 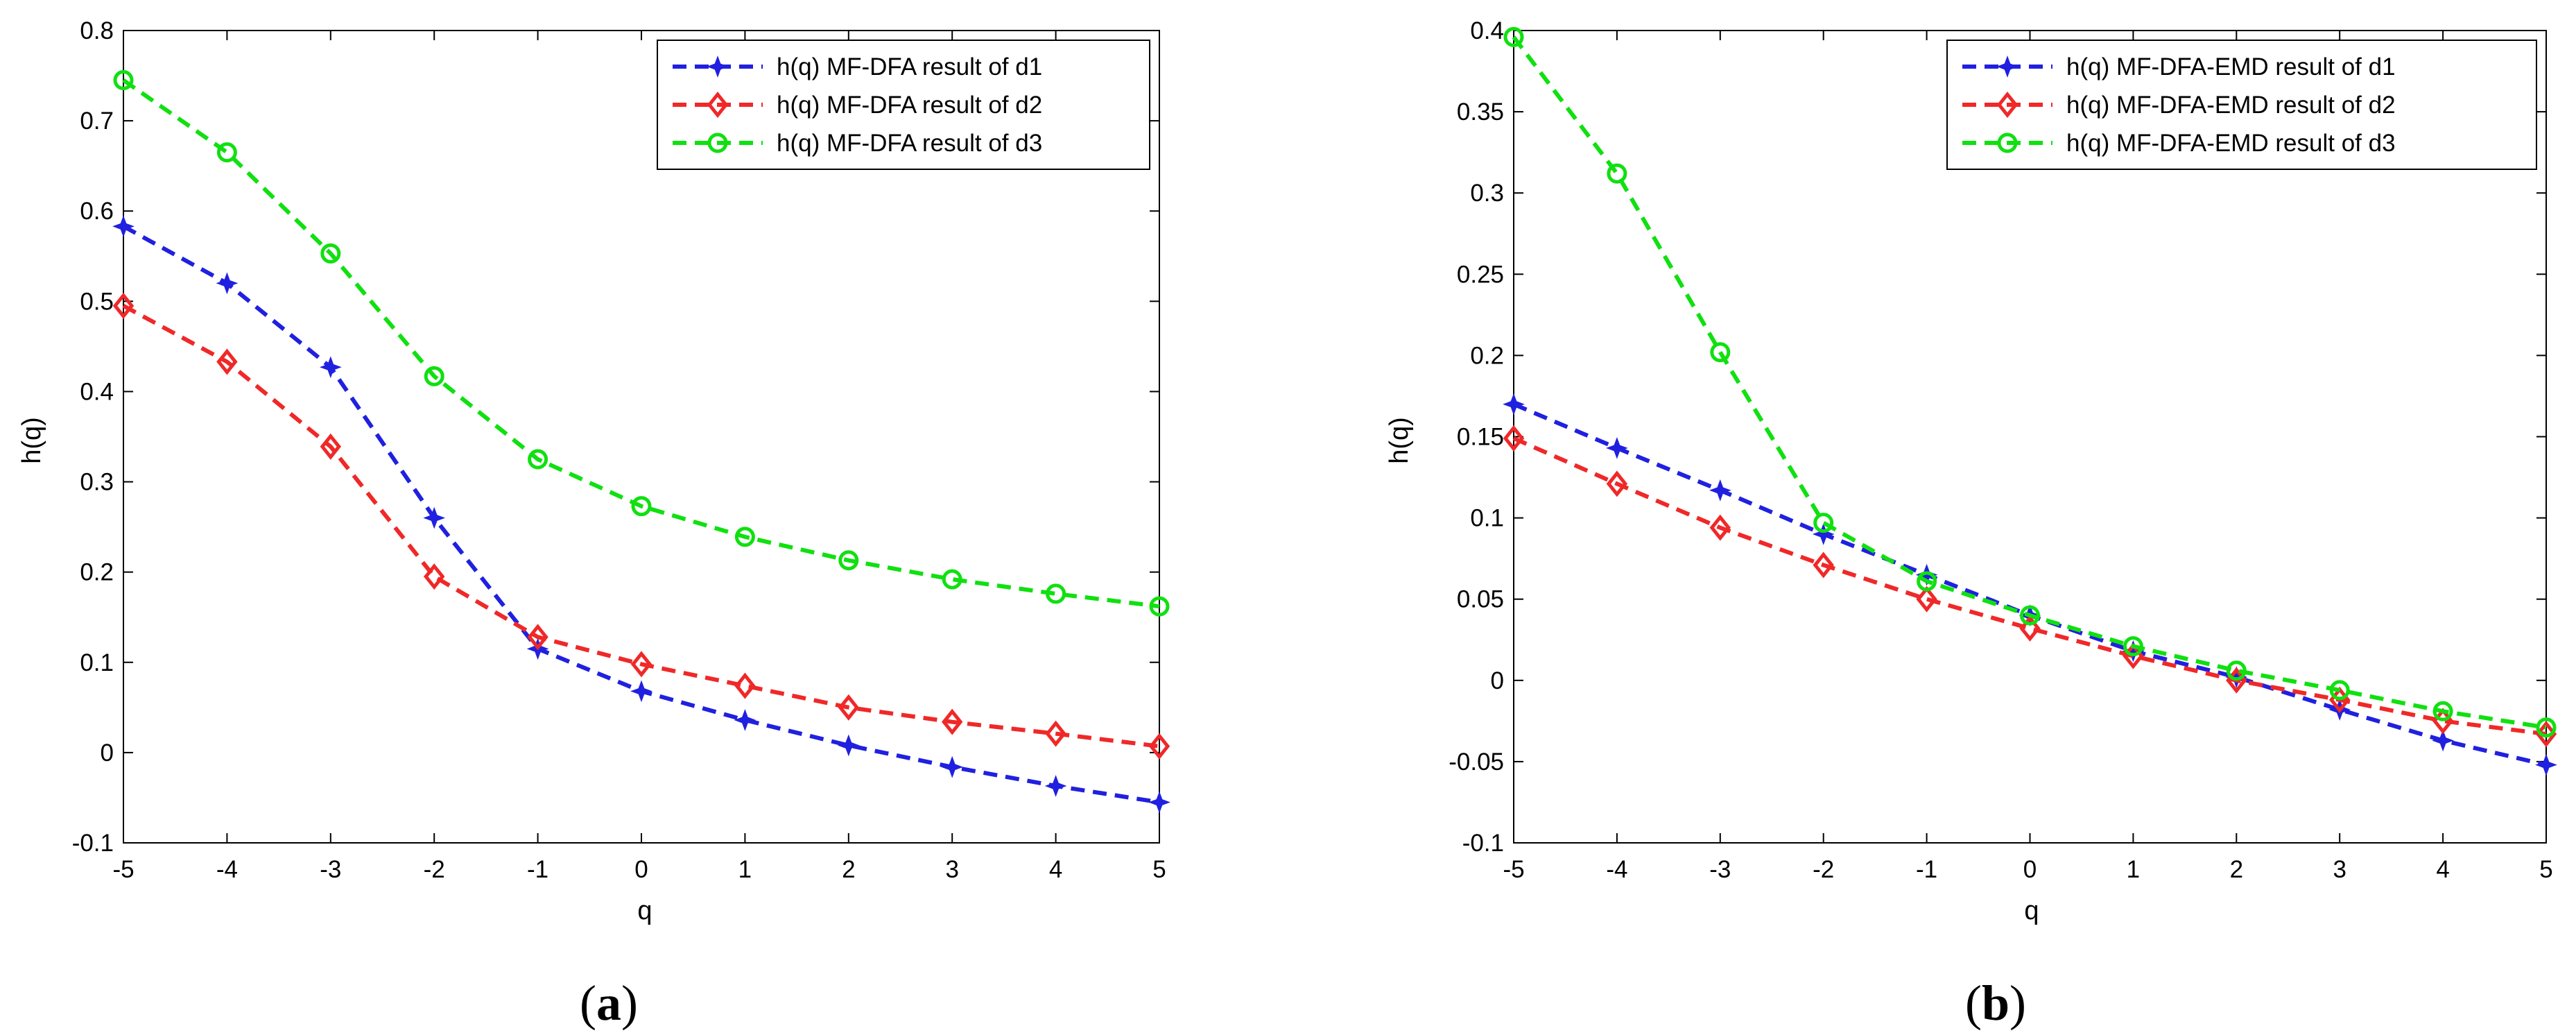 I want to click on y-tick-label: 0.35, so click(x=1480, y=112).